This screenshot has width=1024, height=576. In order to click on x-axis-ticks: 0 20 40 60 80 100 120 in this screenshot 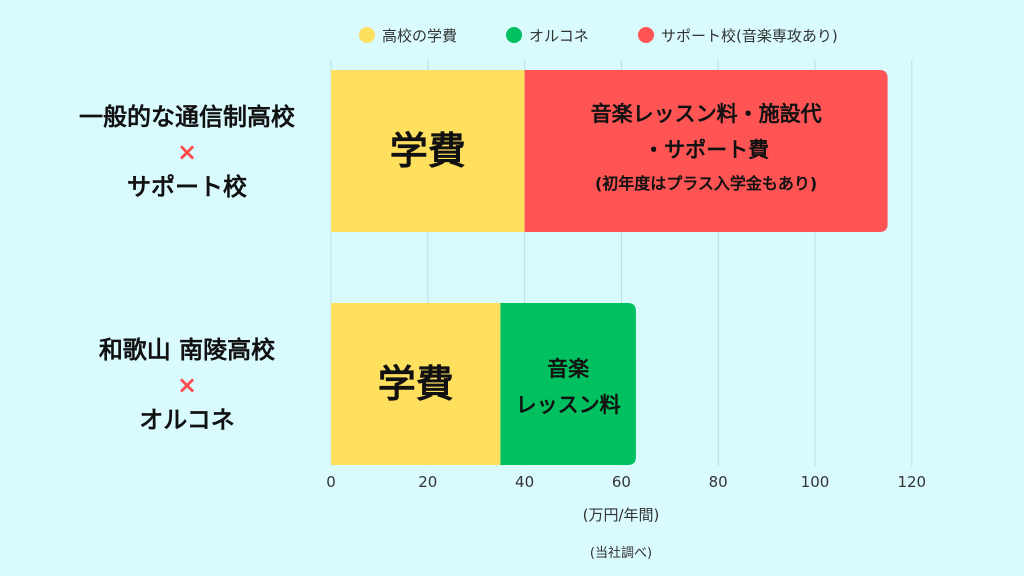, I will do `click(626, 482)`.